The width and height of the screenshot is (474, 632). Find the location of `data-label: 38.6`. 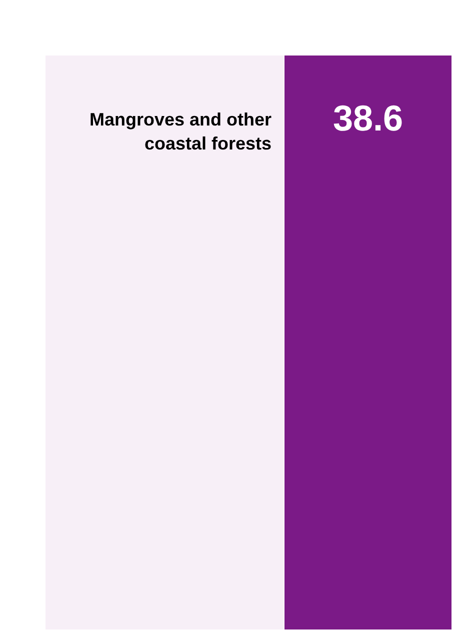

data-label: 38.6 is located at coordinates (368, 118).